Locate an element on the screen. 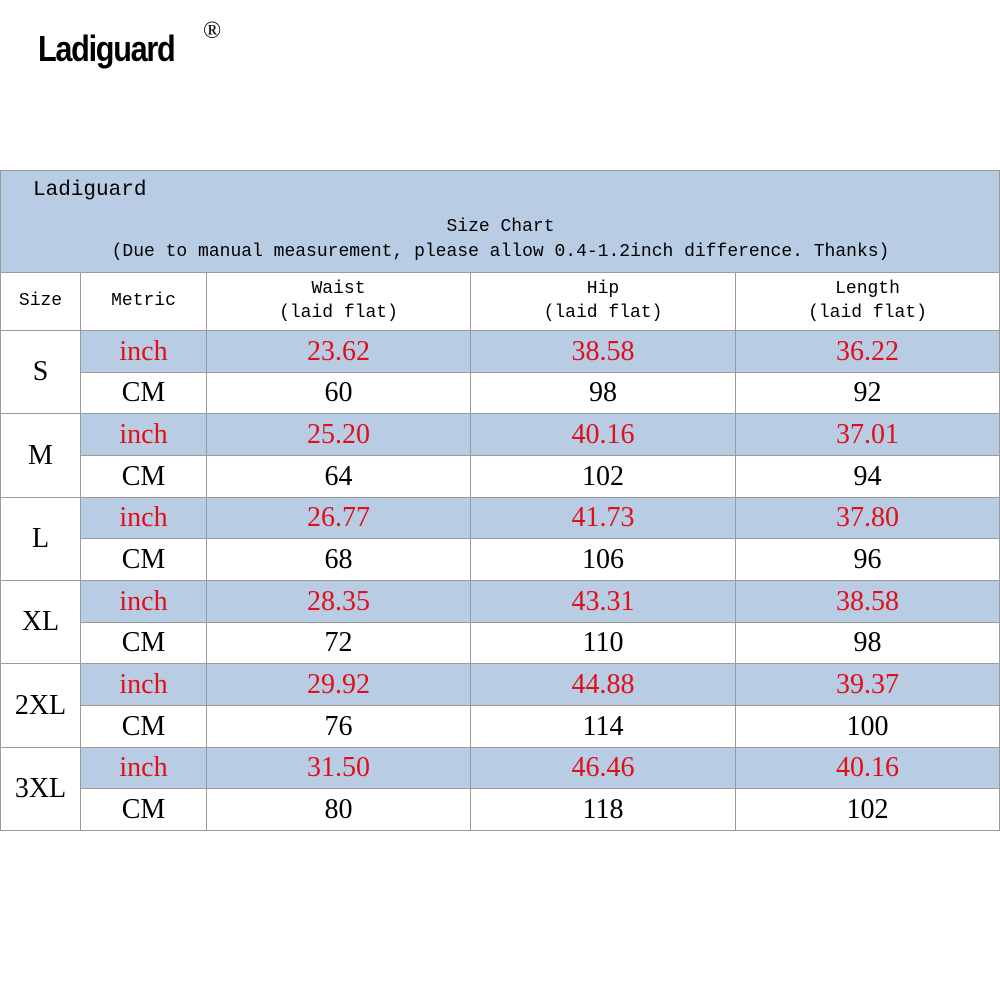  value-cell: 39.37 is located at coordinates (868, 685).